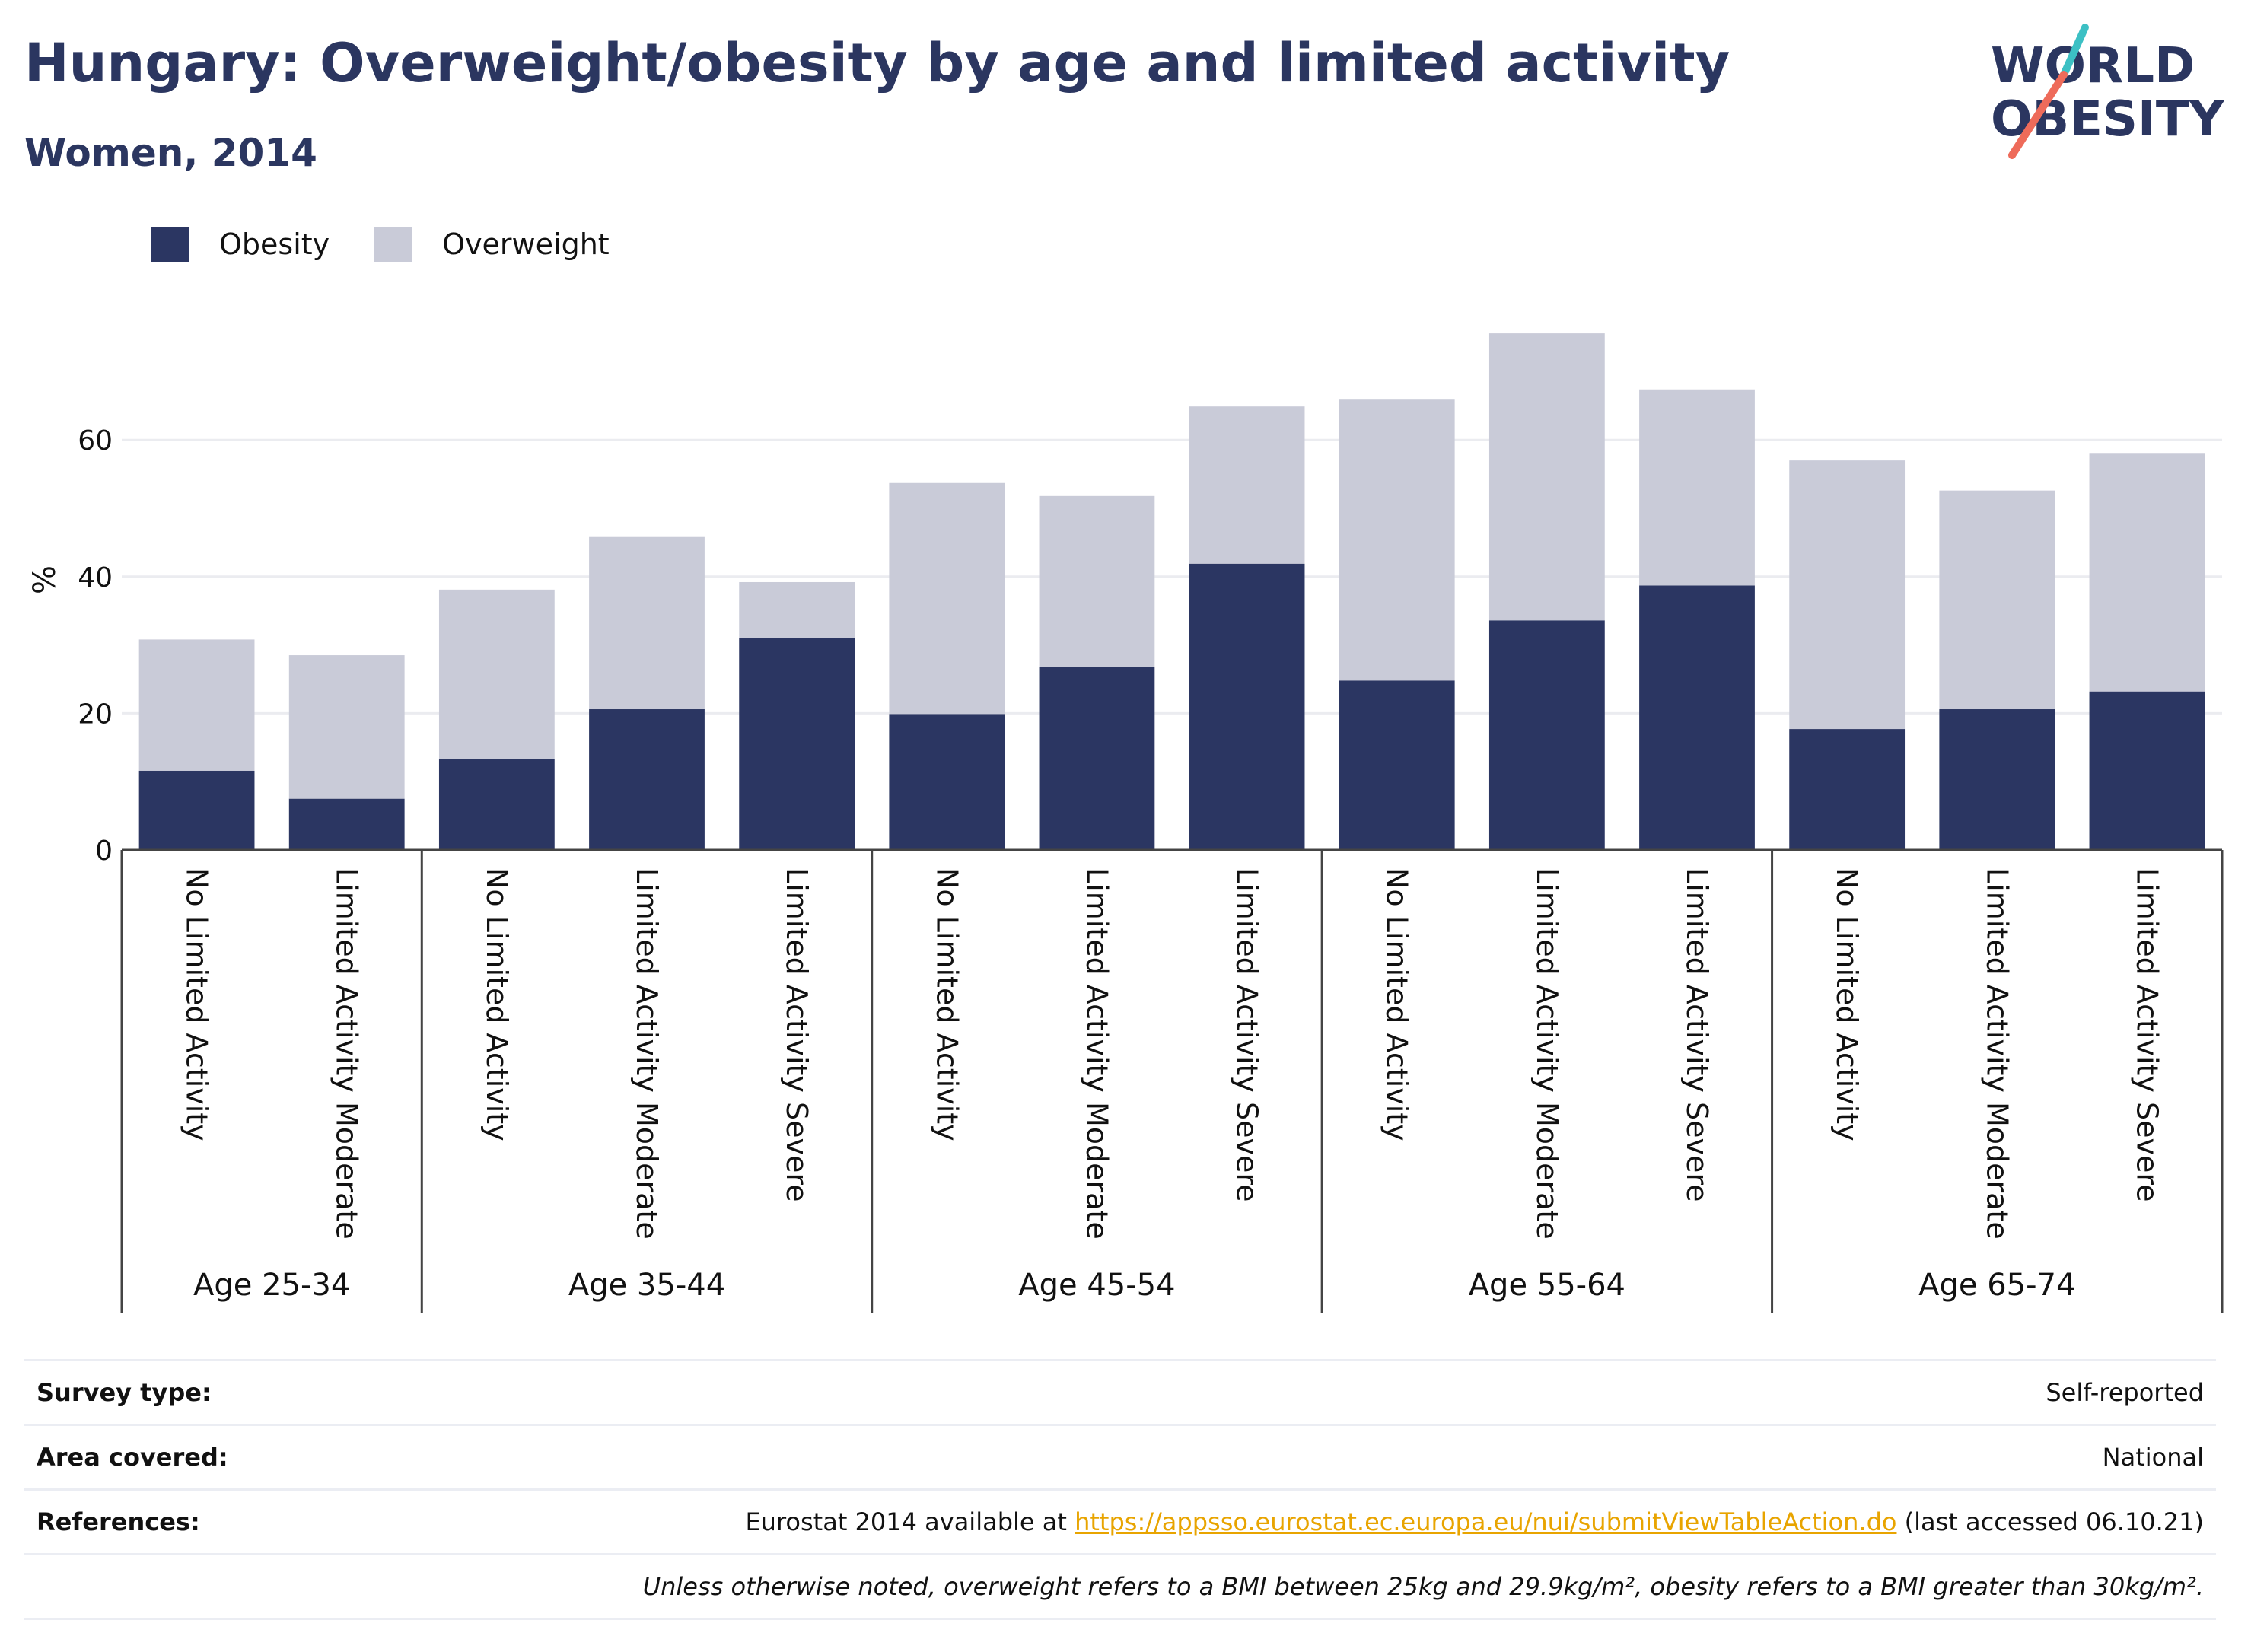 The height and width of the screenshot is (1652, 2251). What do you see at coordinates (2054, 1521) in the screenshot?
I see `references-suffix: (last accessed 06.10.21)` at bounding box center [2054, 1521].